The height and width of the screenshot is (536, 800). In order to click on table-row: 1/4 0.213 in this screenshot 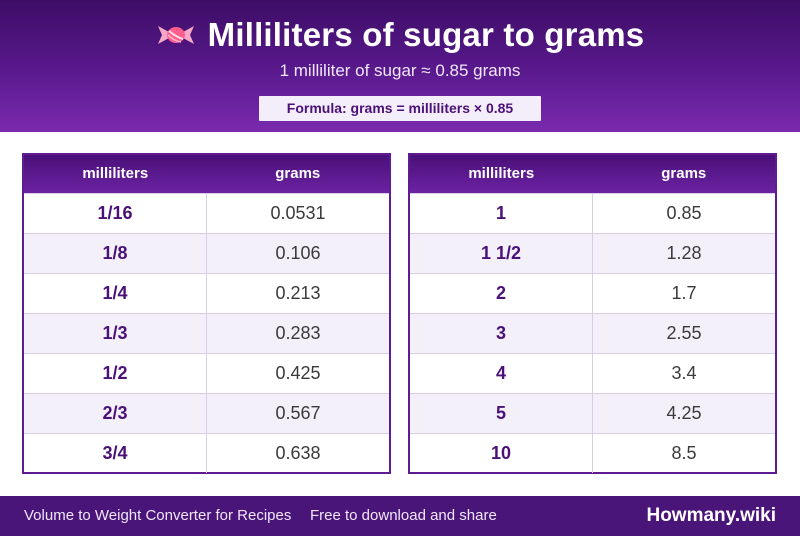, I will do `click(206, 293)`.